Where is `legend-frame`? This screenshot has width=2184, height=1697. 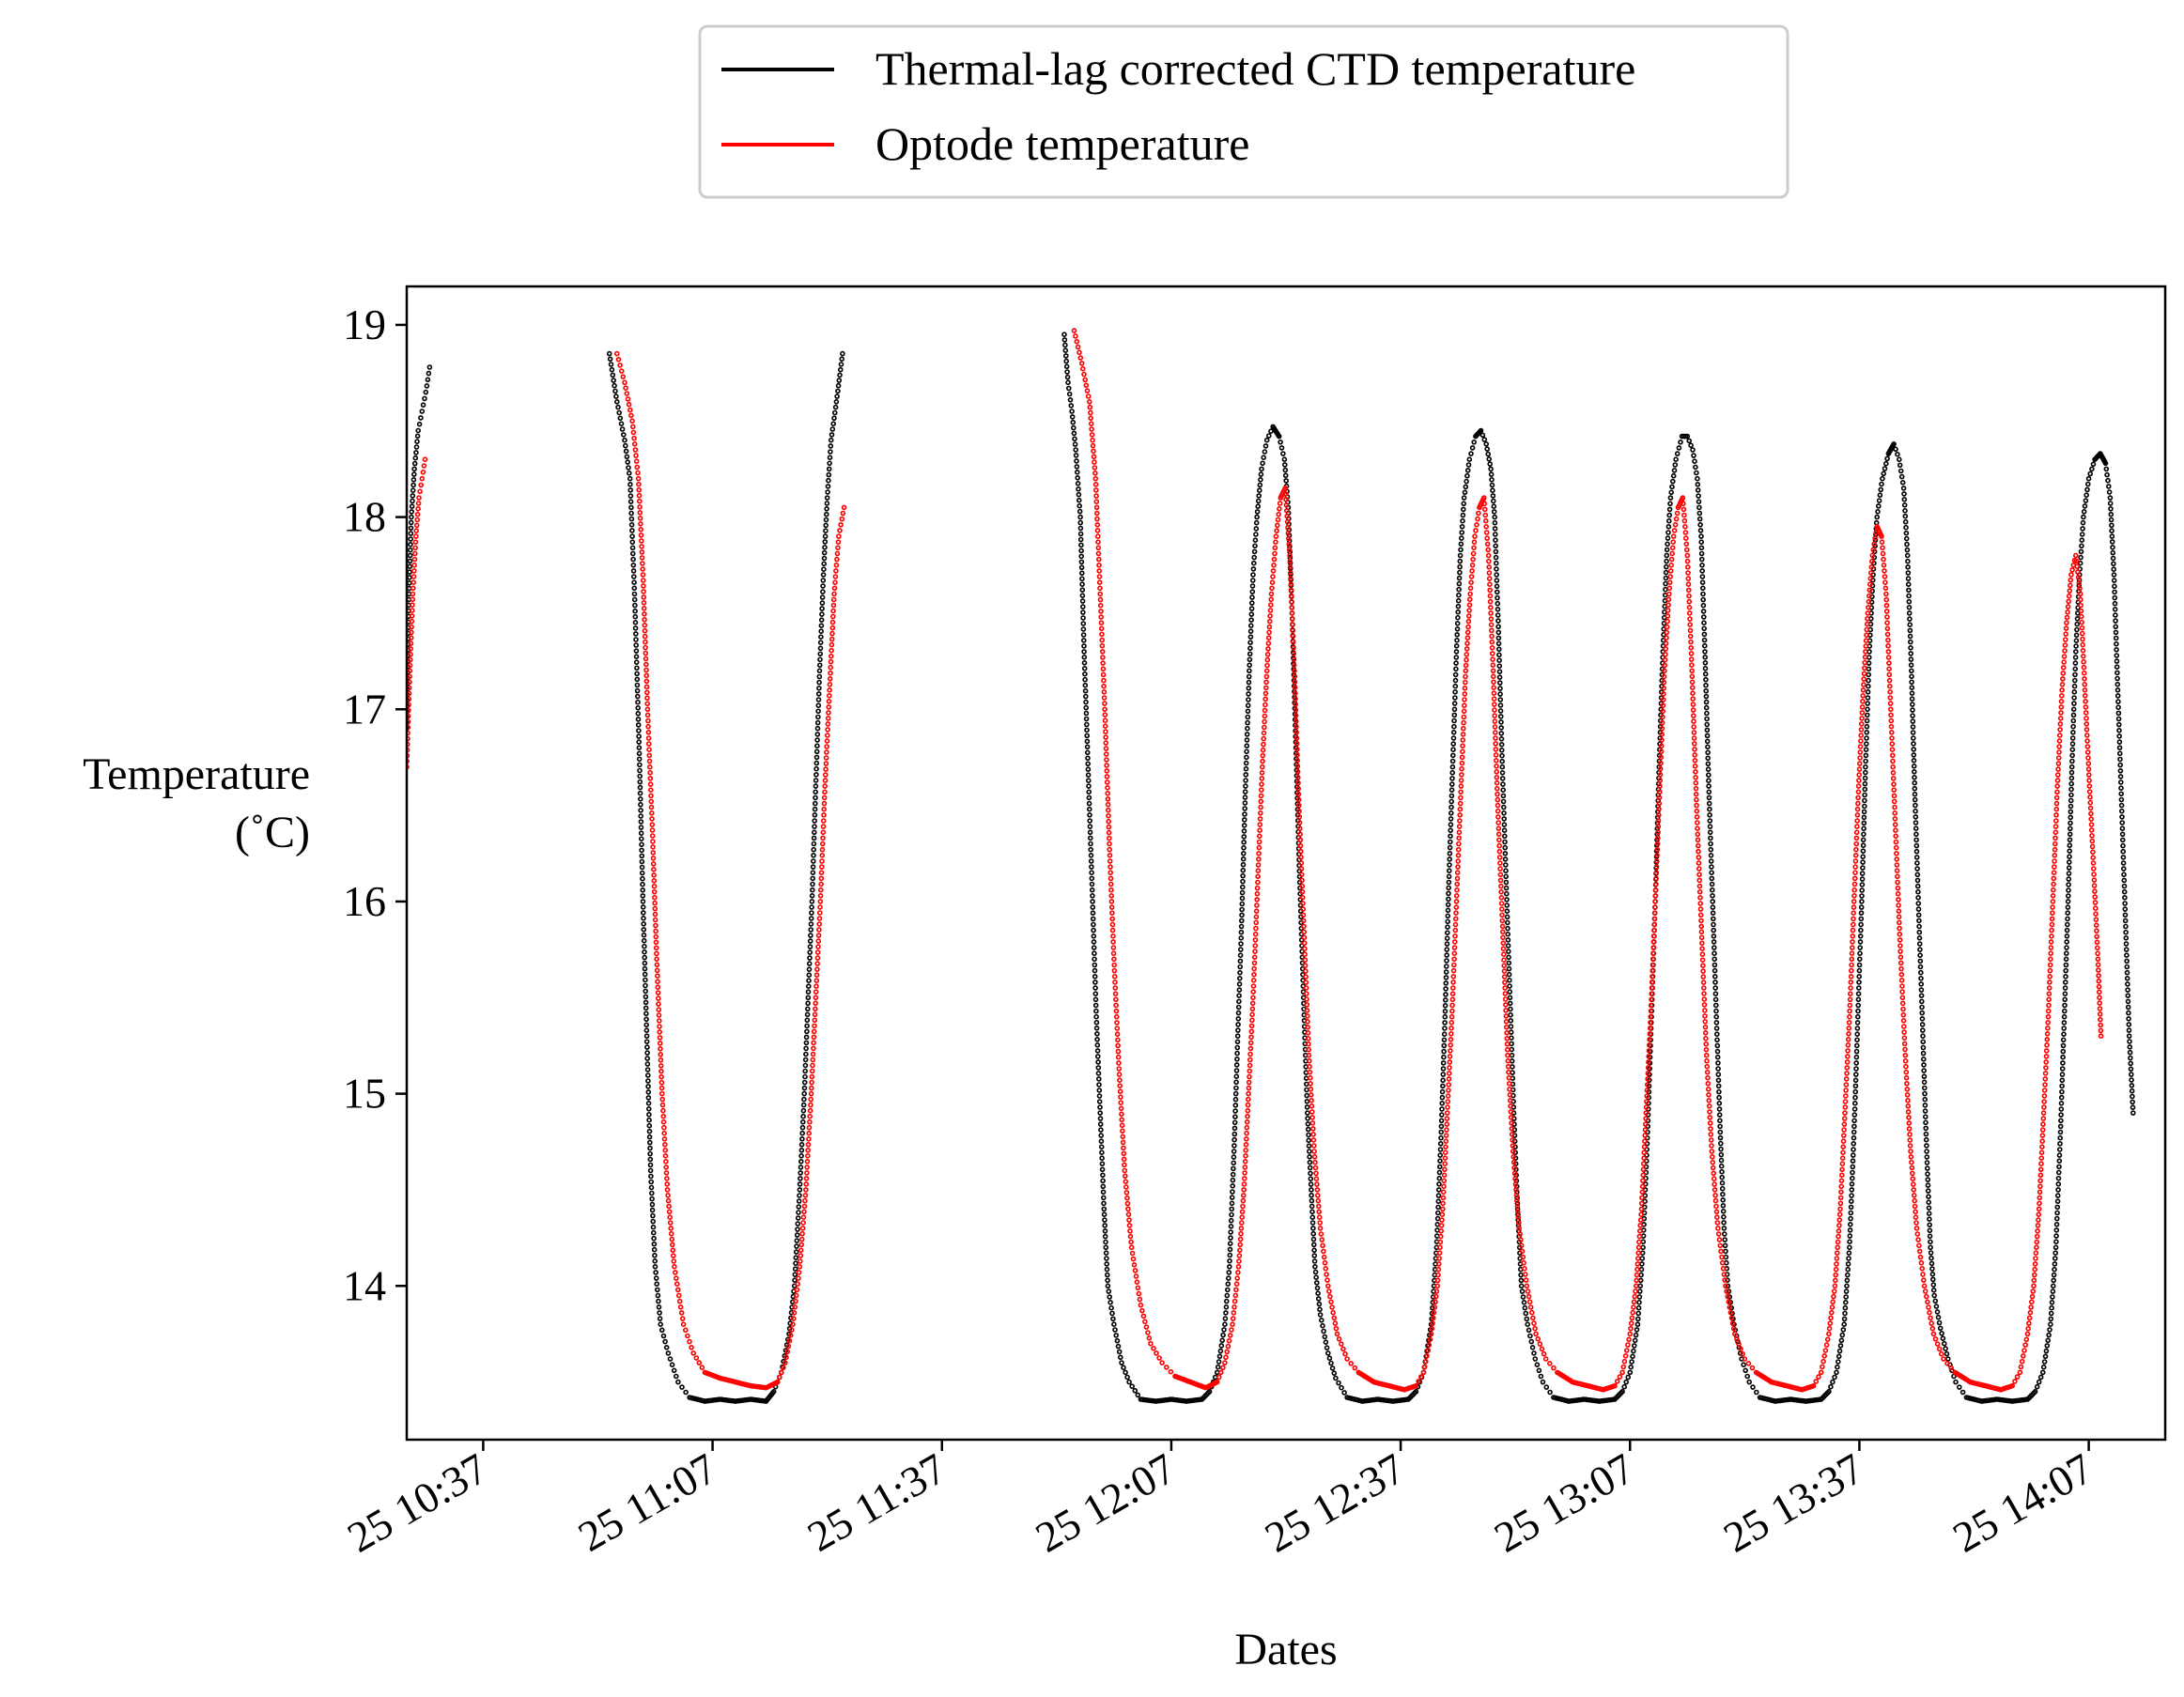
legend-frame is located at coordinates (1243, 112).